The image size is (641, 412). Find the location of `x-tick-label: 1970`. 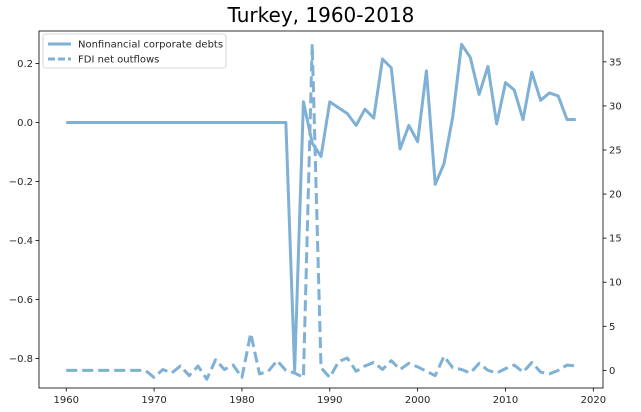

x-tick-label: 1970 is located at coordinates (153, 400).